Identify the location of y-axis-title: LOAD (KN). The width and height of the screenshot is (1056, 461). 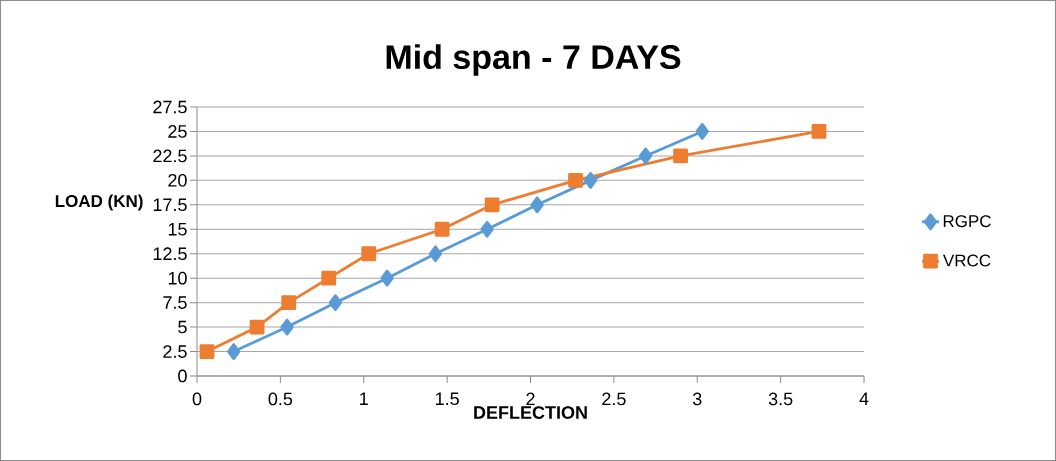
(99, 202).